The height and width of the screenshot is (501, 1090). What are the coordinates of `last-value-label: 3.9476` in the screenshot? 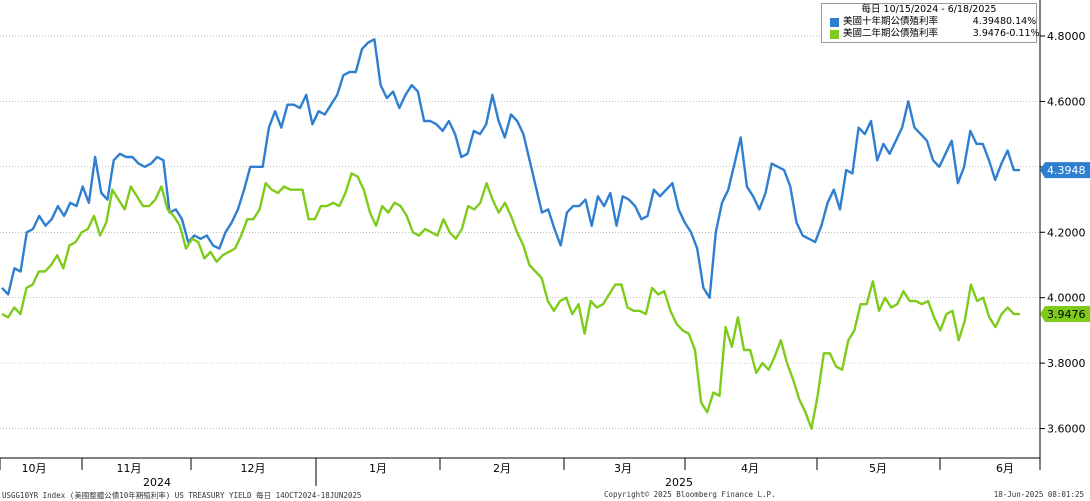 It's located at (1066, 314).